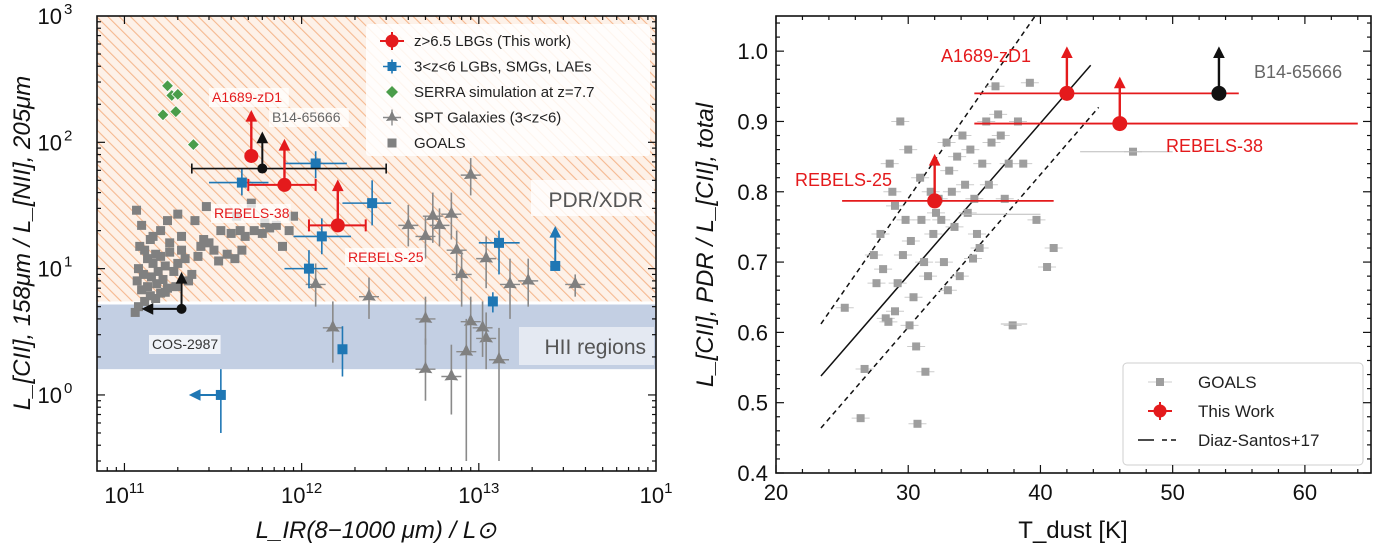 The height and width of the screenshot is (551, 1387). What do you see at coordinates (503, 67) in the screenshot?
I see `legend-label: 3<z<6 LGBs, SMGs, LAEs` at bounding box center [503, 67].